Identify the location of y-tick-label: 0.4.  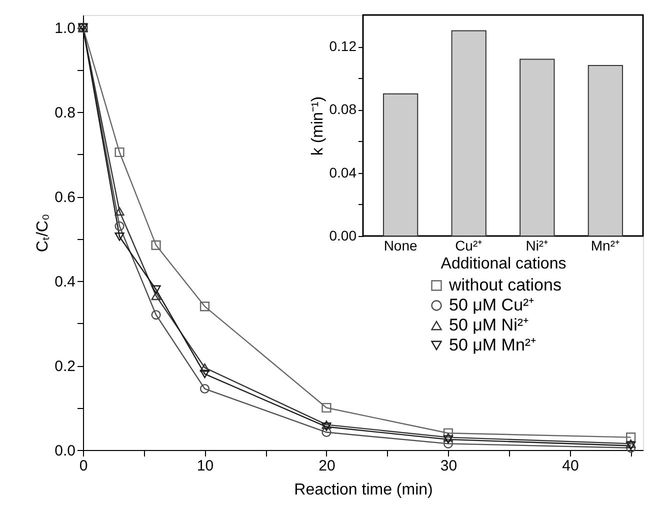
(65, 282).